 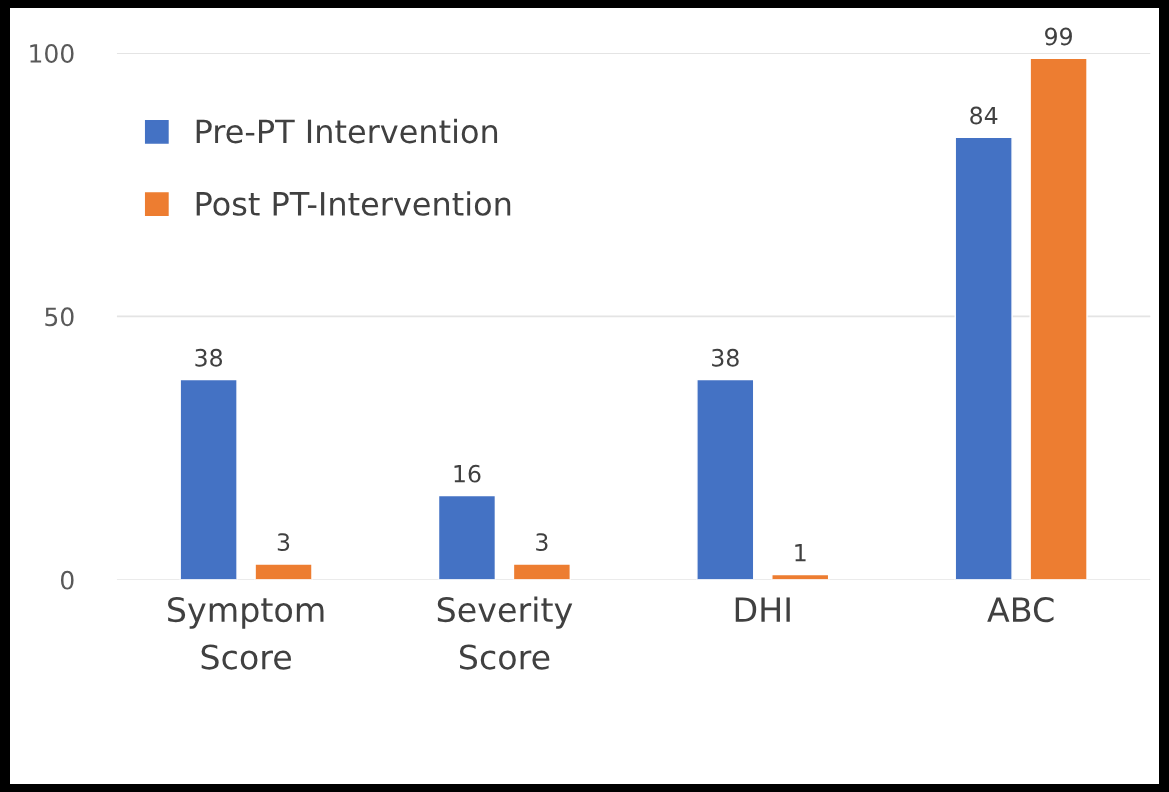 I want to click on legend-label: Pre-PT Intervention, so click(x=347, y=131).